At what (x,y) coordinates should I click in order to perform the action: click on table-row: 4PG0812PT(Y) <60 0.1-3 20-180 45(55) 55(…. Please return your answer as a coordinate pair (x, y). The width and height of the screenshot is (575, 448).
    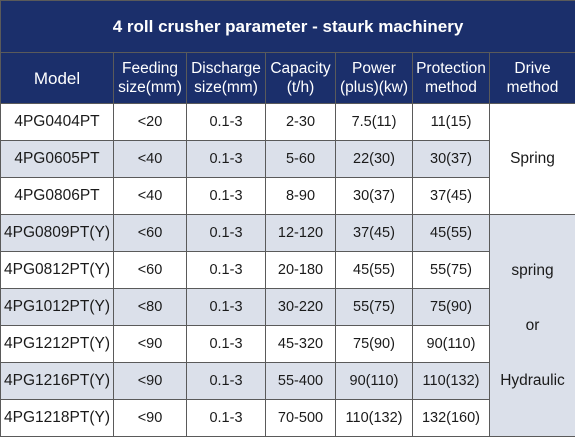
    Looking at the image, I should click on (287, 270).